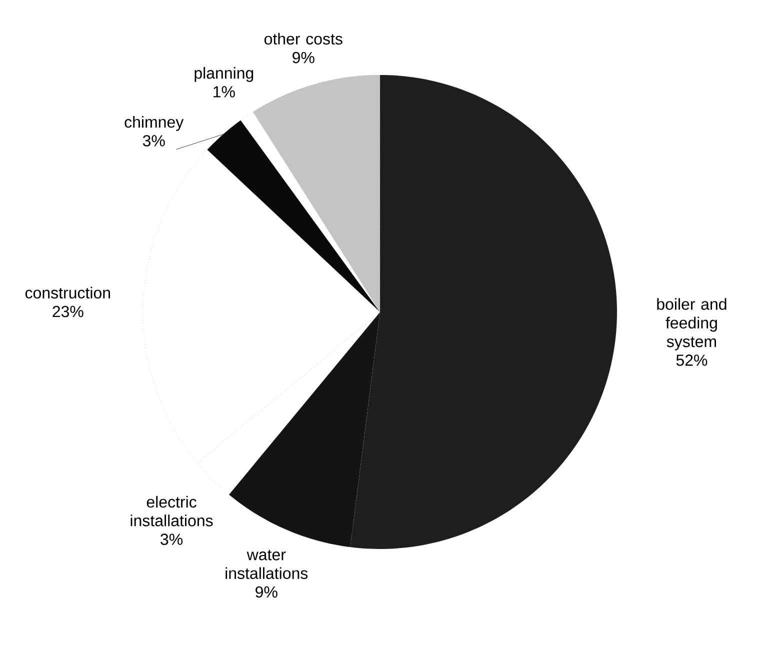 The width and height of the screenshot is (782, 659). Describe the element at coordinates (68, 312) in the screenshot. I see `data-label: 23%` at that location.